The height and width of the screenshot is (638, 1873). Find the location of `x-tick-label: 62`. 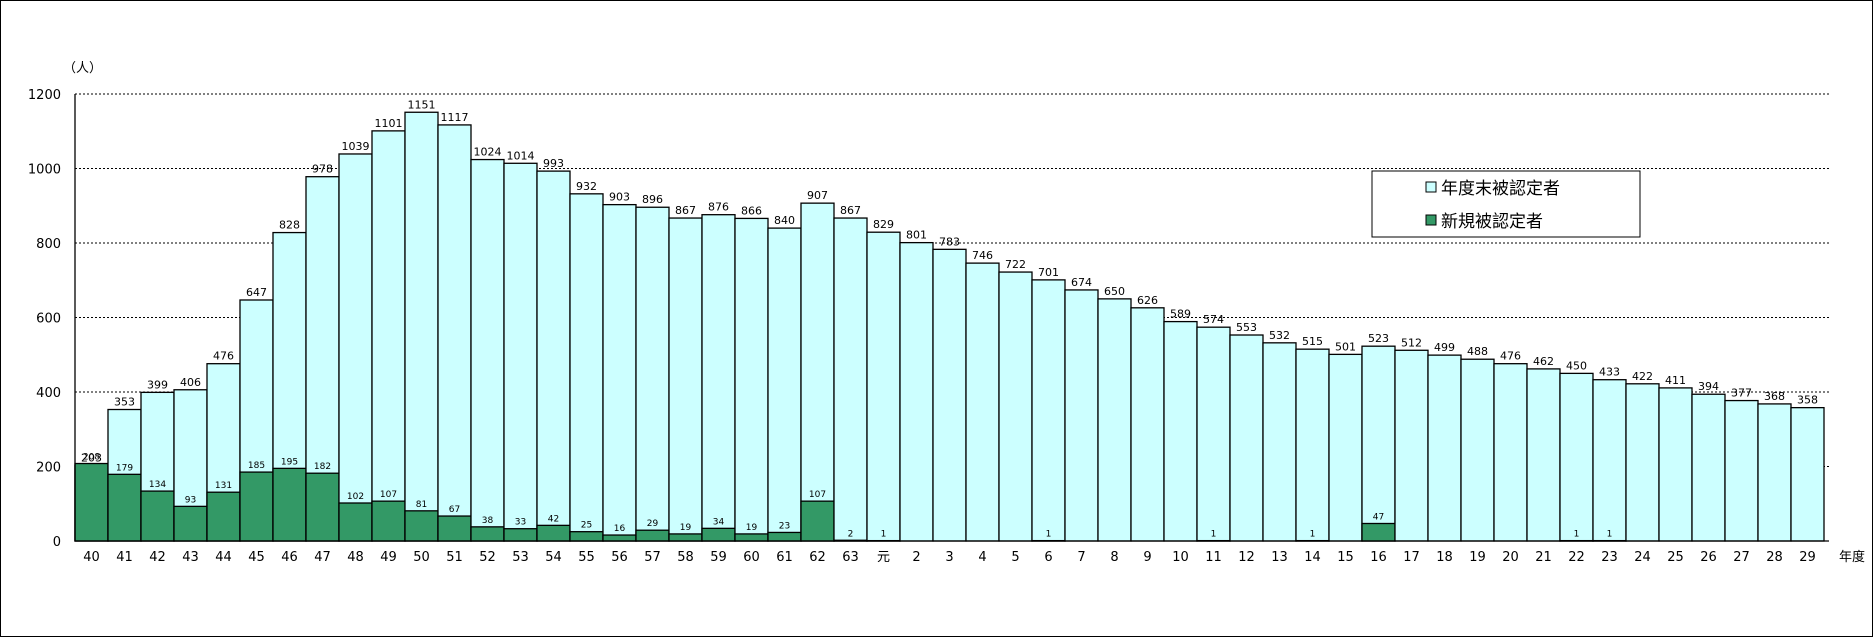

x-tick-label: 62 is located at coordinates (817, 557).